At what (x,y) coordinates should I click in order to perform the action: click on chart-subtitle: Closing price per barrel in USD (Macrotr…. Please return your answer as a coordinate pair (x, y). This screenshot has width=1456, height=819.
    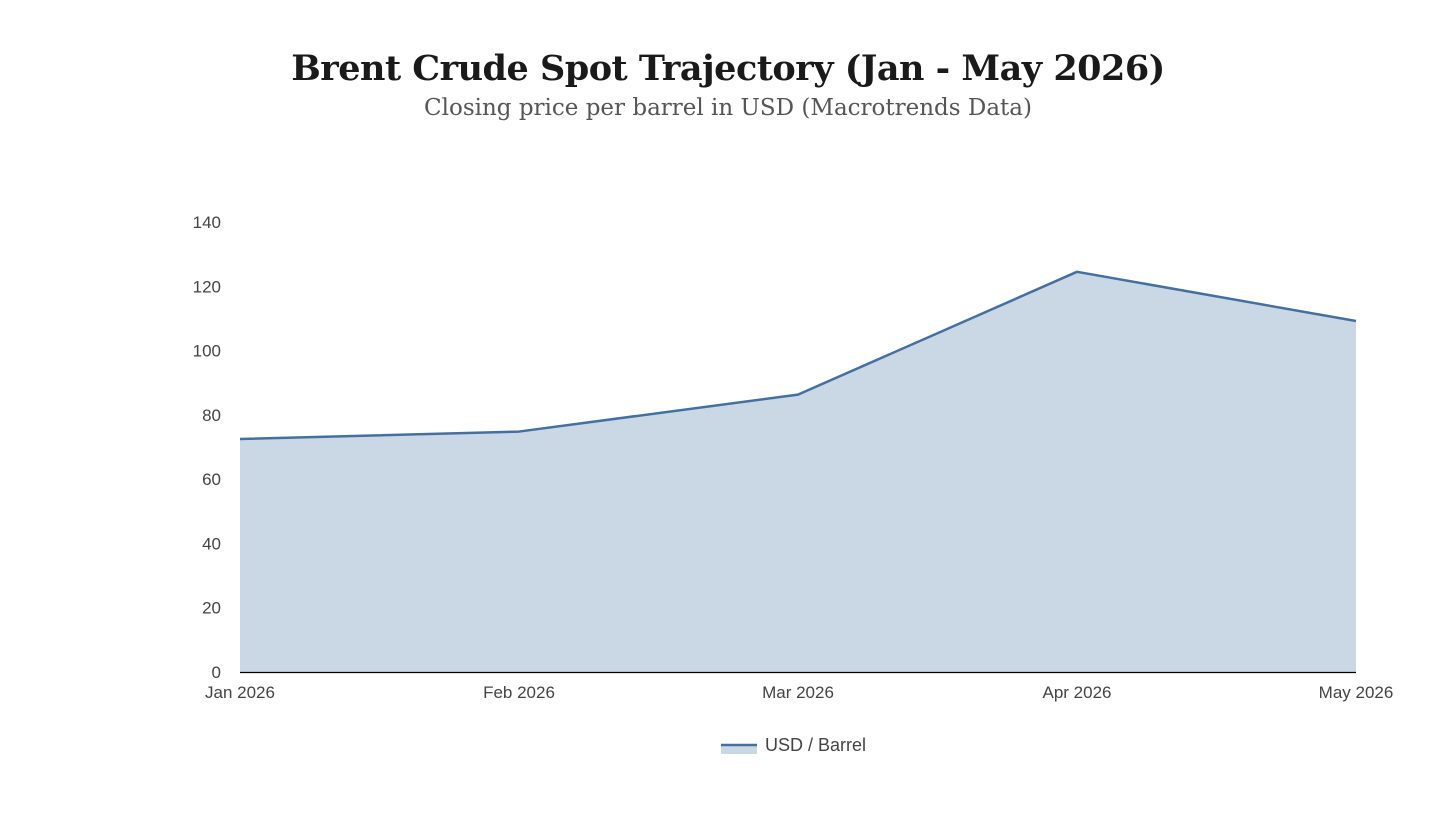
    Looking at the image, I should click on (728, 108).